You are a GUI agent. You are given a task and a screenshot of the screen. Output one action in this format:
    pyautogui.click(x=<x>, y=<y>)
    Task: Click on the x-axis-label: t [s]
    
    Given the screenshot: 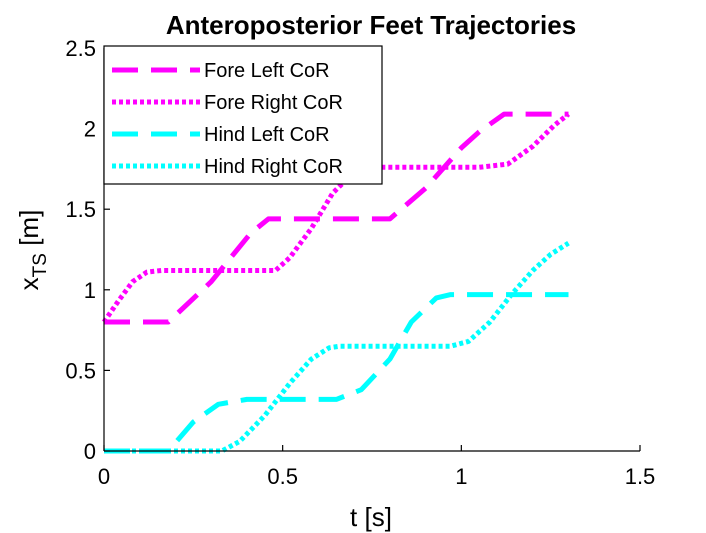 What is the action you would take?
    pyautogui.click(x=371, y=517)
    